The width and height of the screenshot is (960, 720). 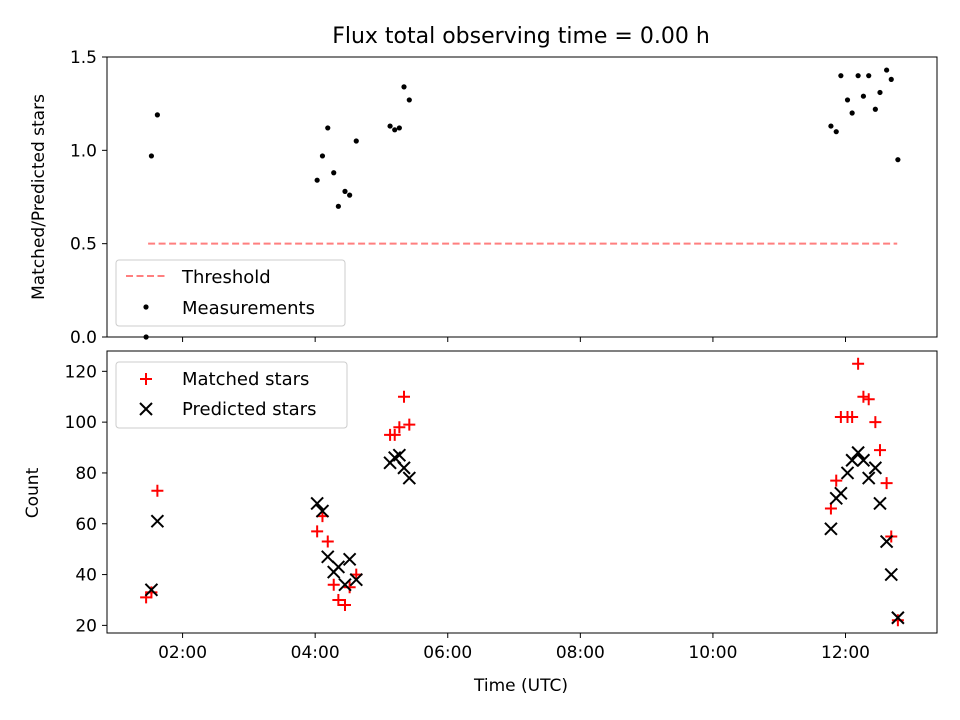 What do you see at coordinates (83, 338) in the screenshot?
I see `ratio-y-tick-label: 0.0` at bounding box center [83, 338].